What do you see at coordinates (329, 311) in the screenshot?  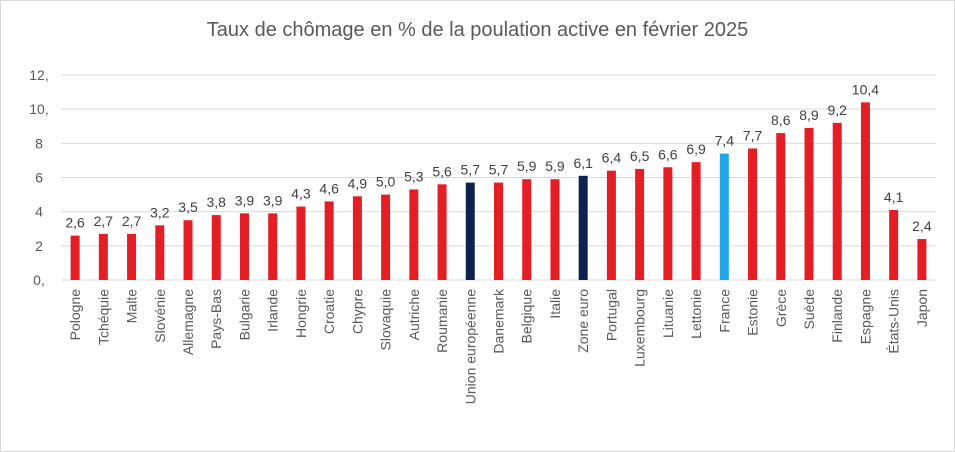 I see `category-label: Croatie` at bounding box center [329, 311].